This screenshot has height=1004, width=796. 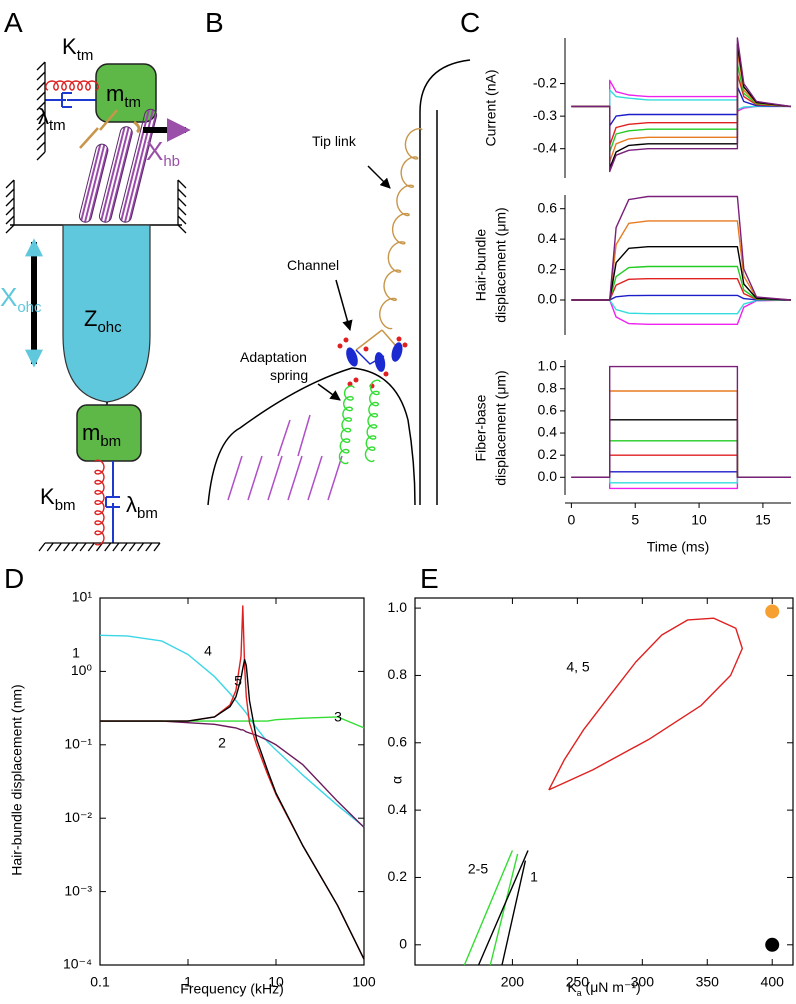 I want to click on x-tick-label: 300, so click(x=643, y=982).